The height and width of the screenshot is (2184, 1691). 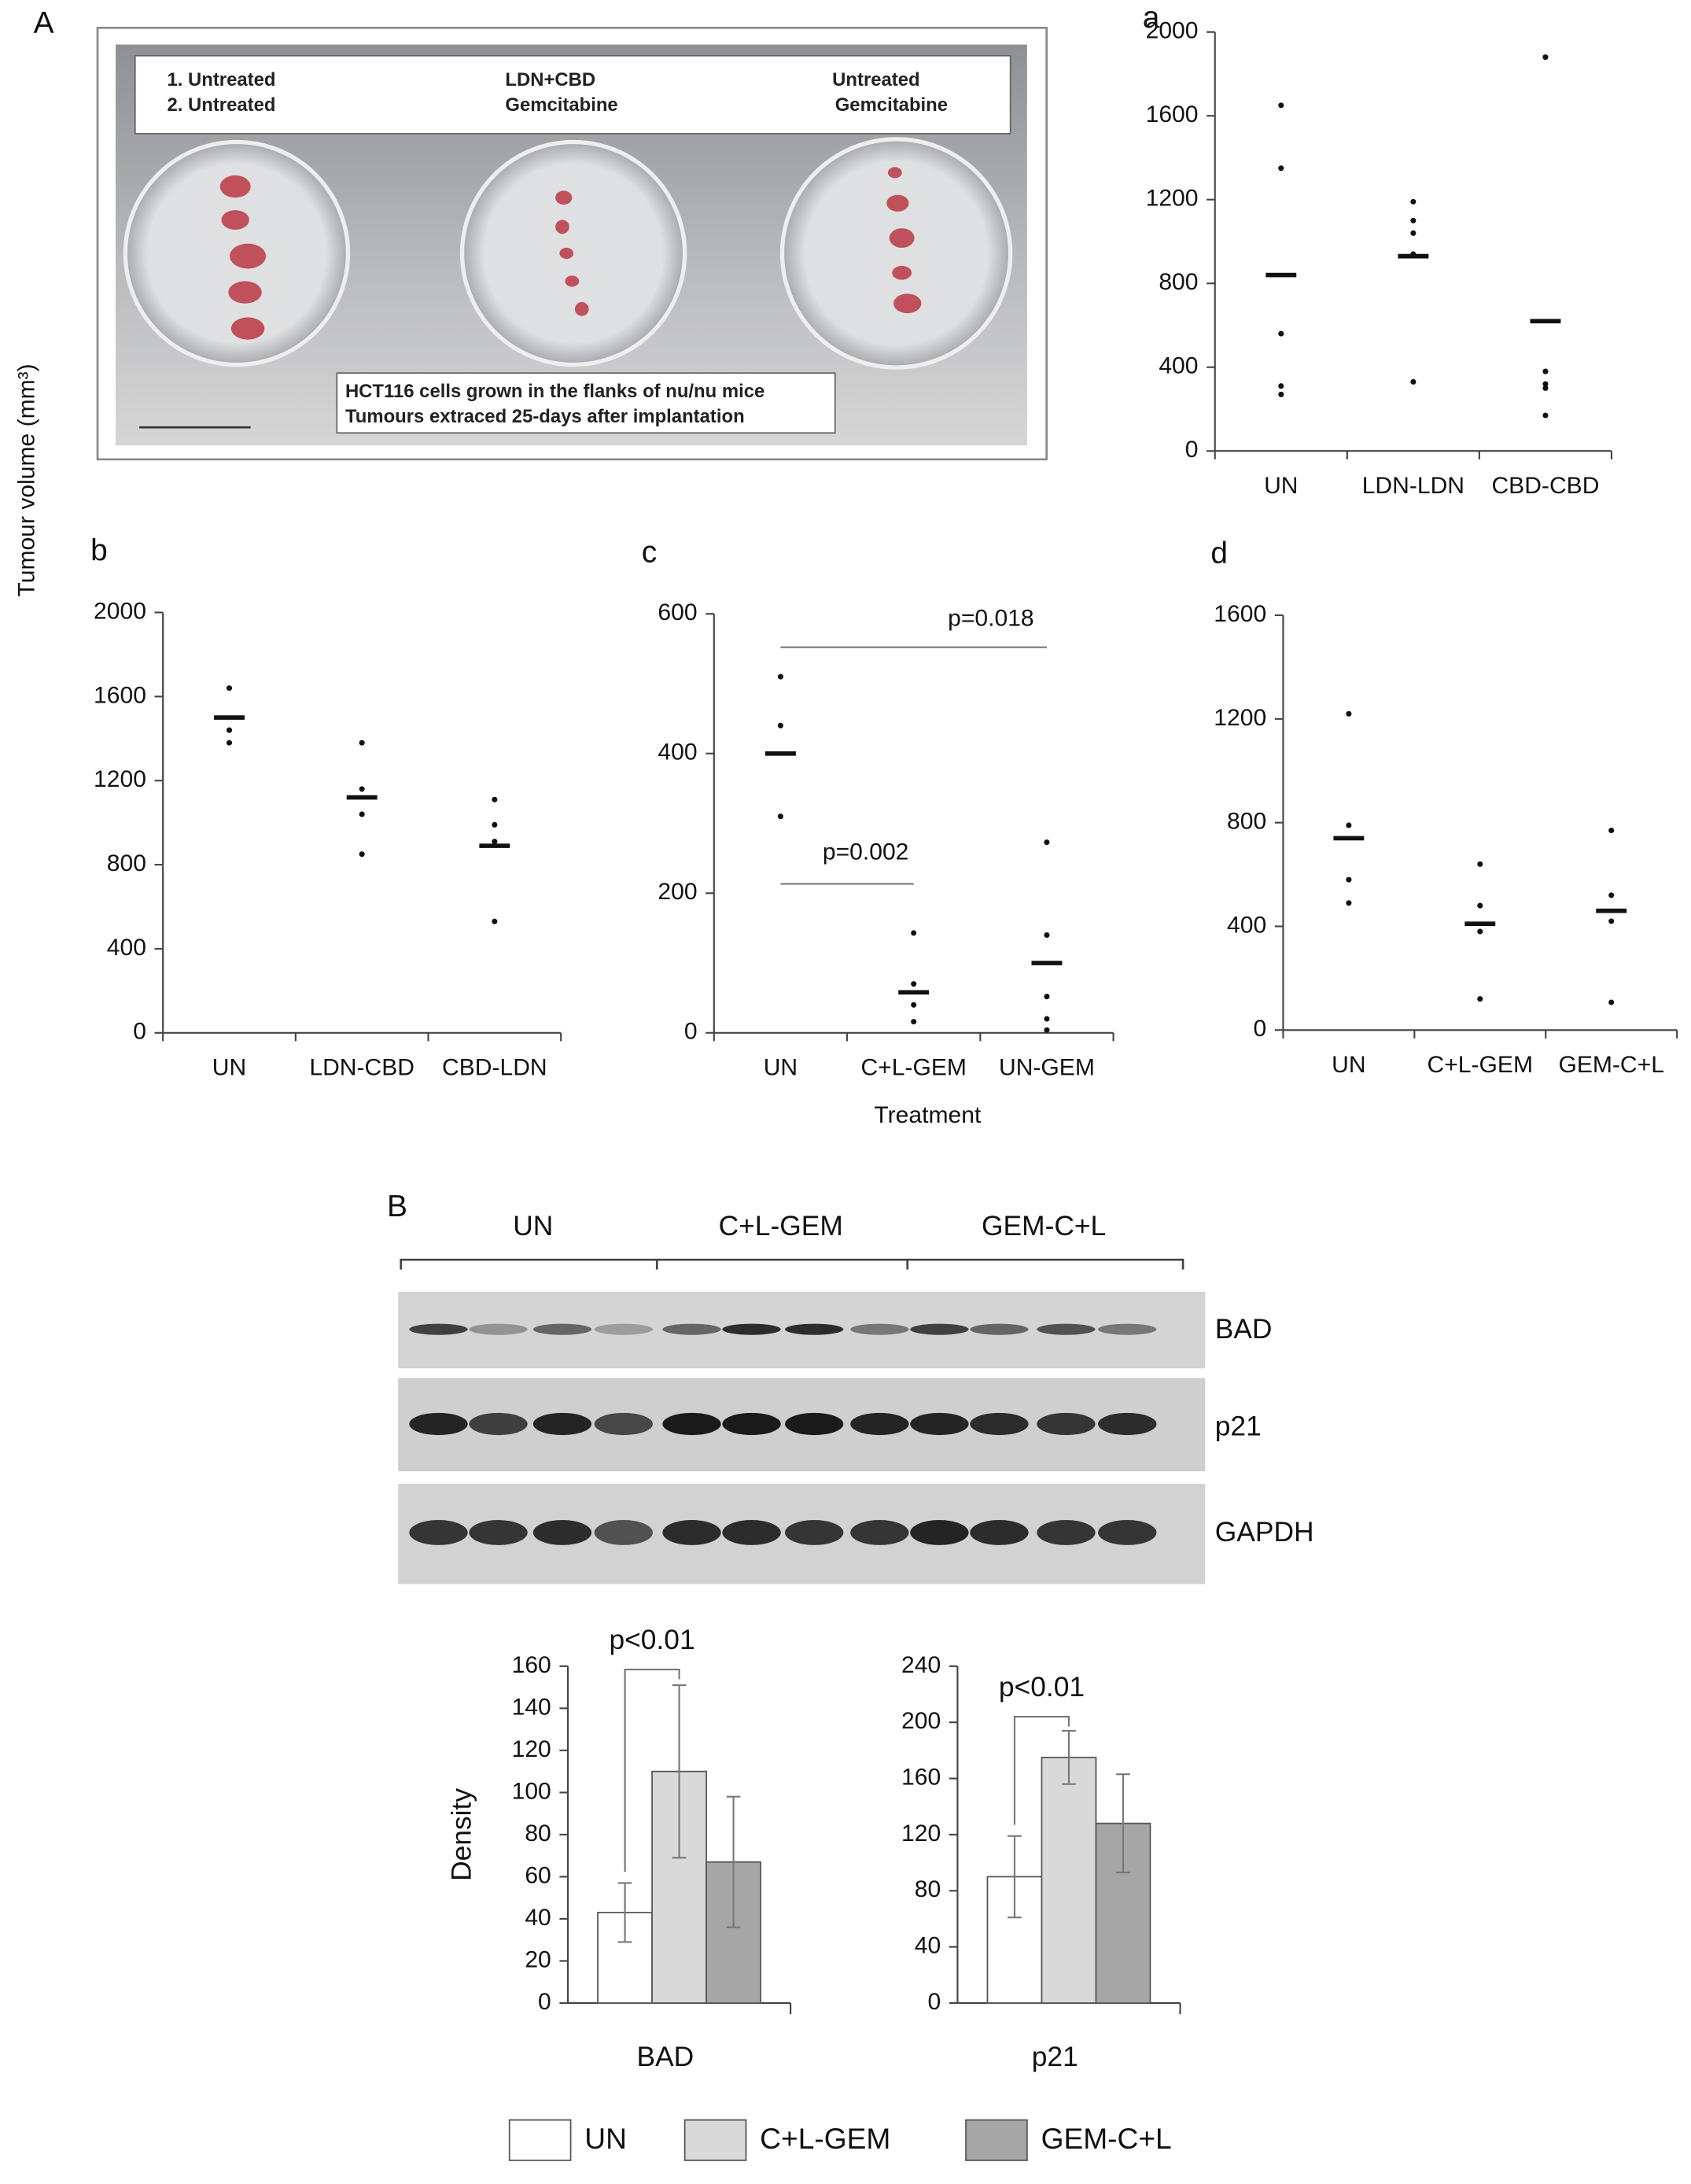 What do you see at coordinates (538, 1959) in the screenshot?
I see `y-tick-label: 20` at bounding box center [538, 1959].